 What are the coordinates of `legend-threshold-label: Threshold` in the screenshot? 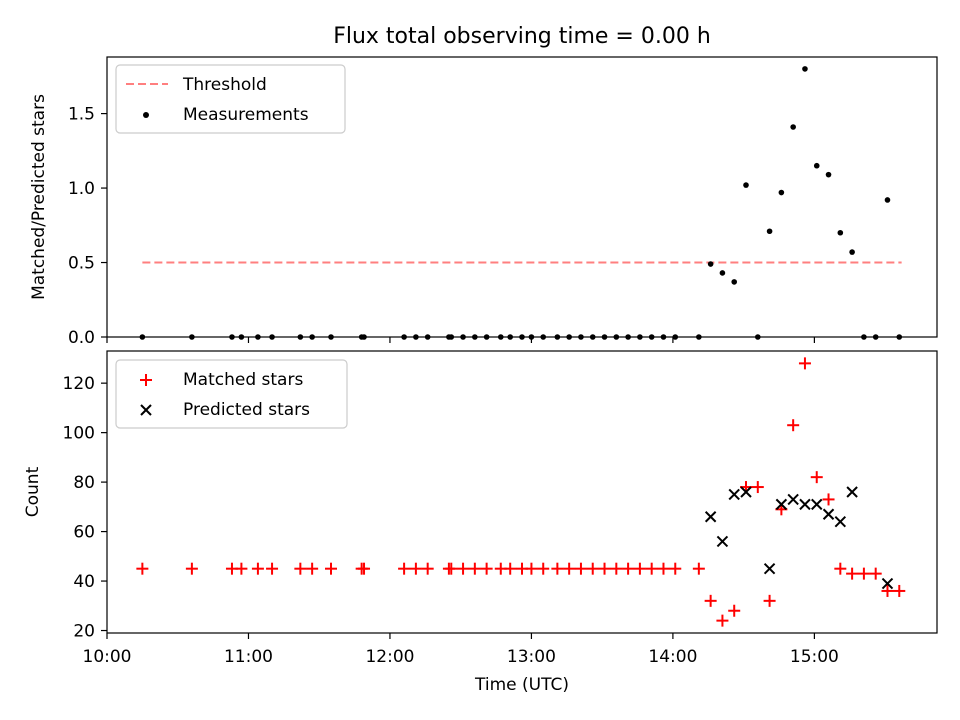 It's located at (224, 85).